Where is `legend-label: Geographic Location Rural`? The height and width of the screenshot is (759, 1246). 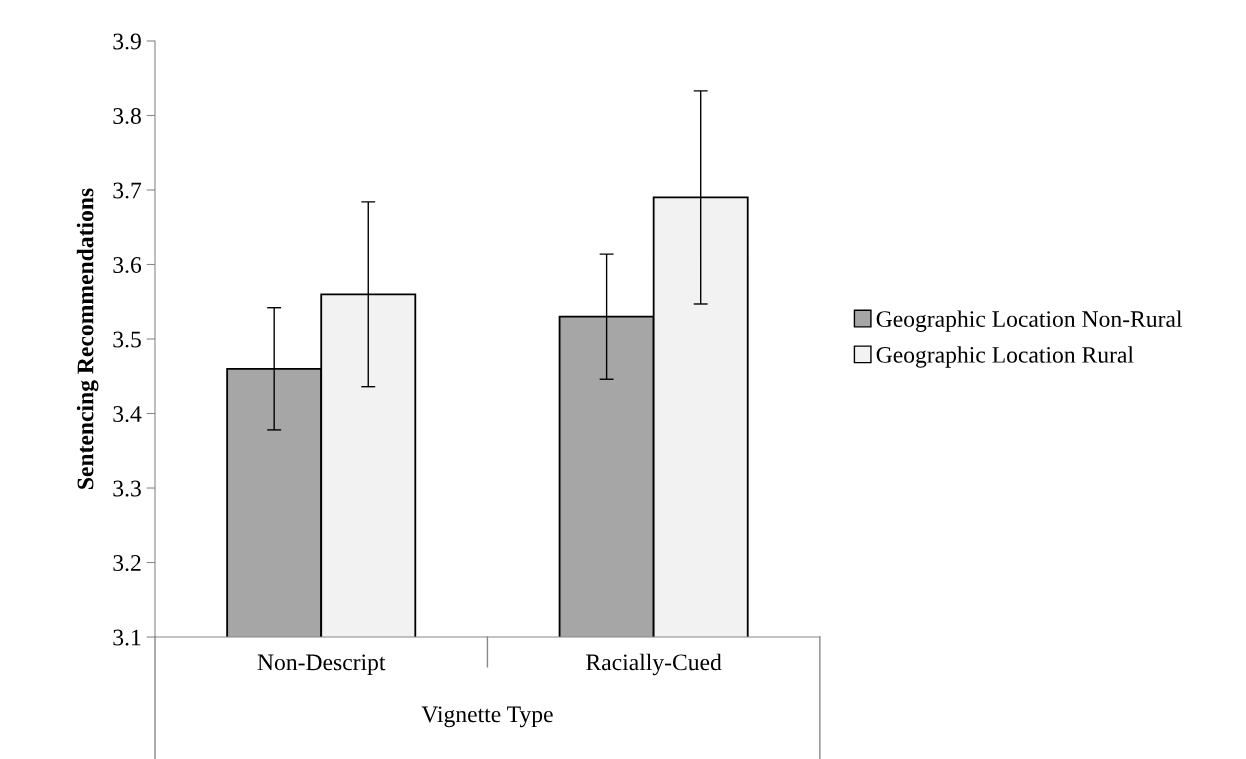
legend-label: Geographic Location Rural is located at coordinates (1005, 357).